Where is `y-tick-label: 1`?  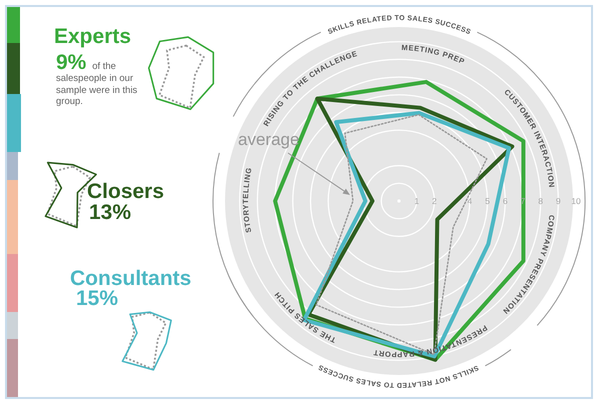
y-tick-label: 1 is located at coordinates (417, 201).